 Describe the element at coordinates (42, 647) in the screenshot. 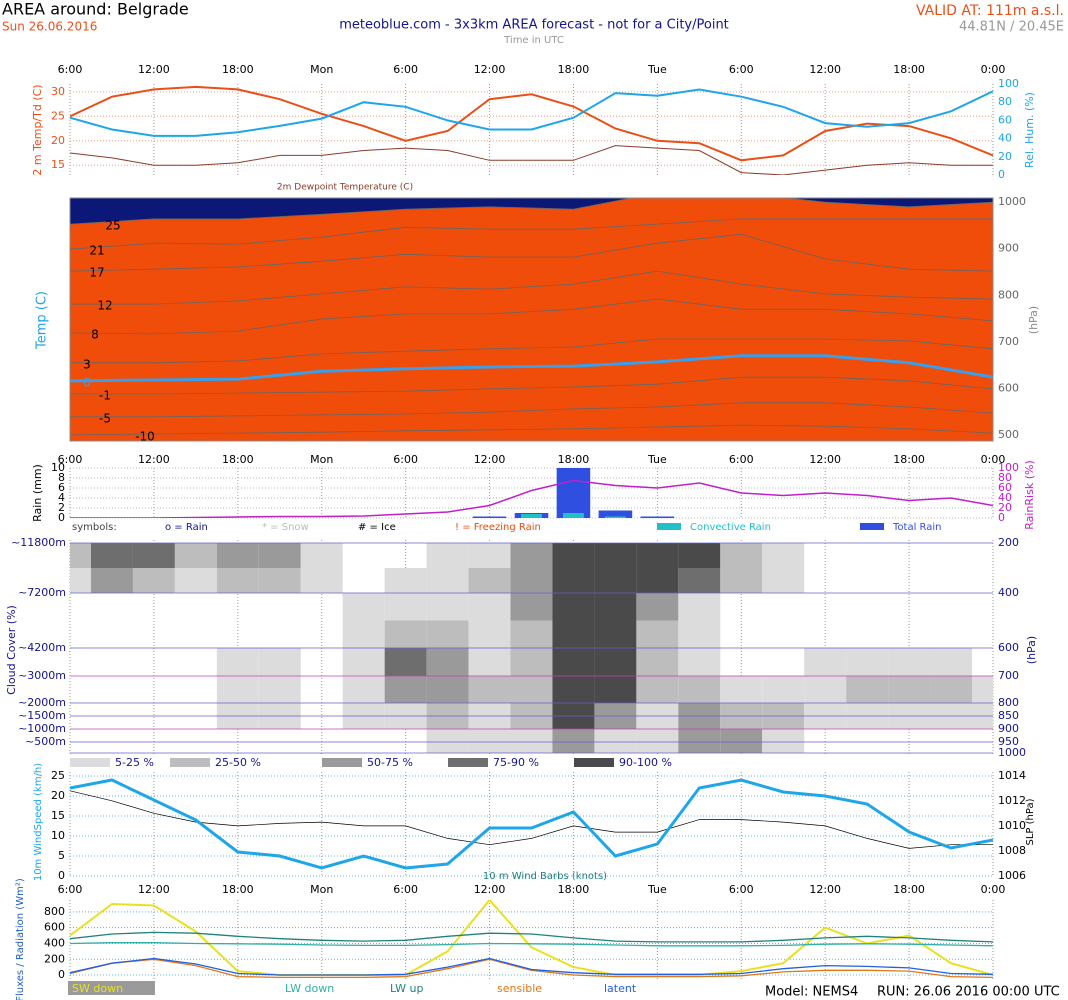

I see `height-label: ~4200m` at that location.